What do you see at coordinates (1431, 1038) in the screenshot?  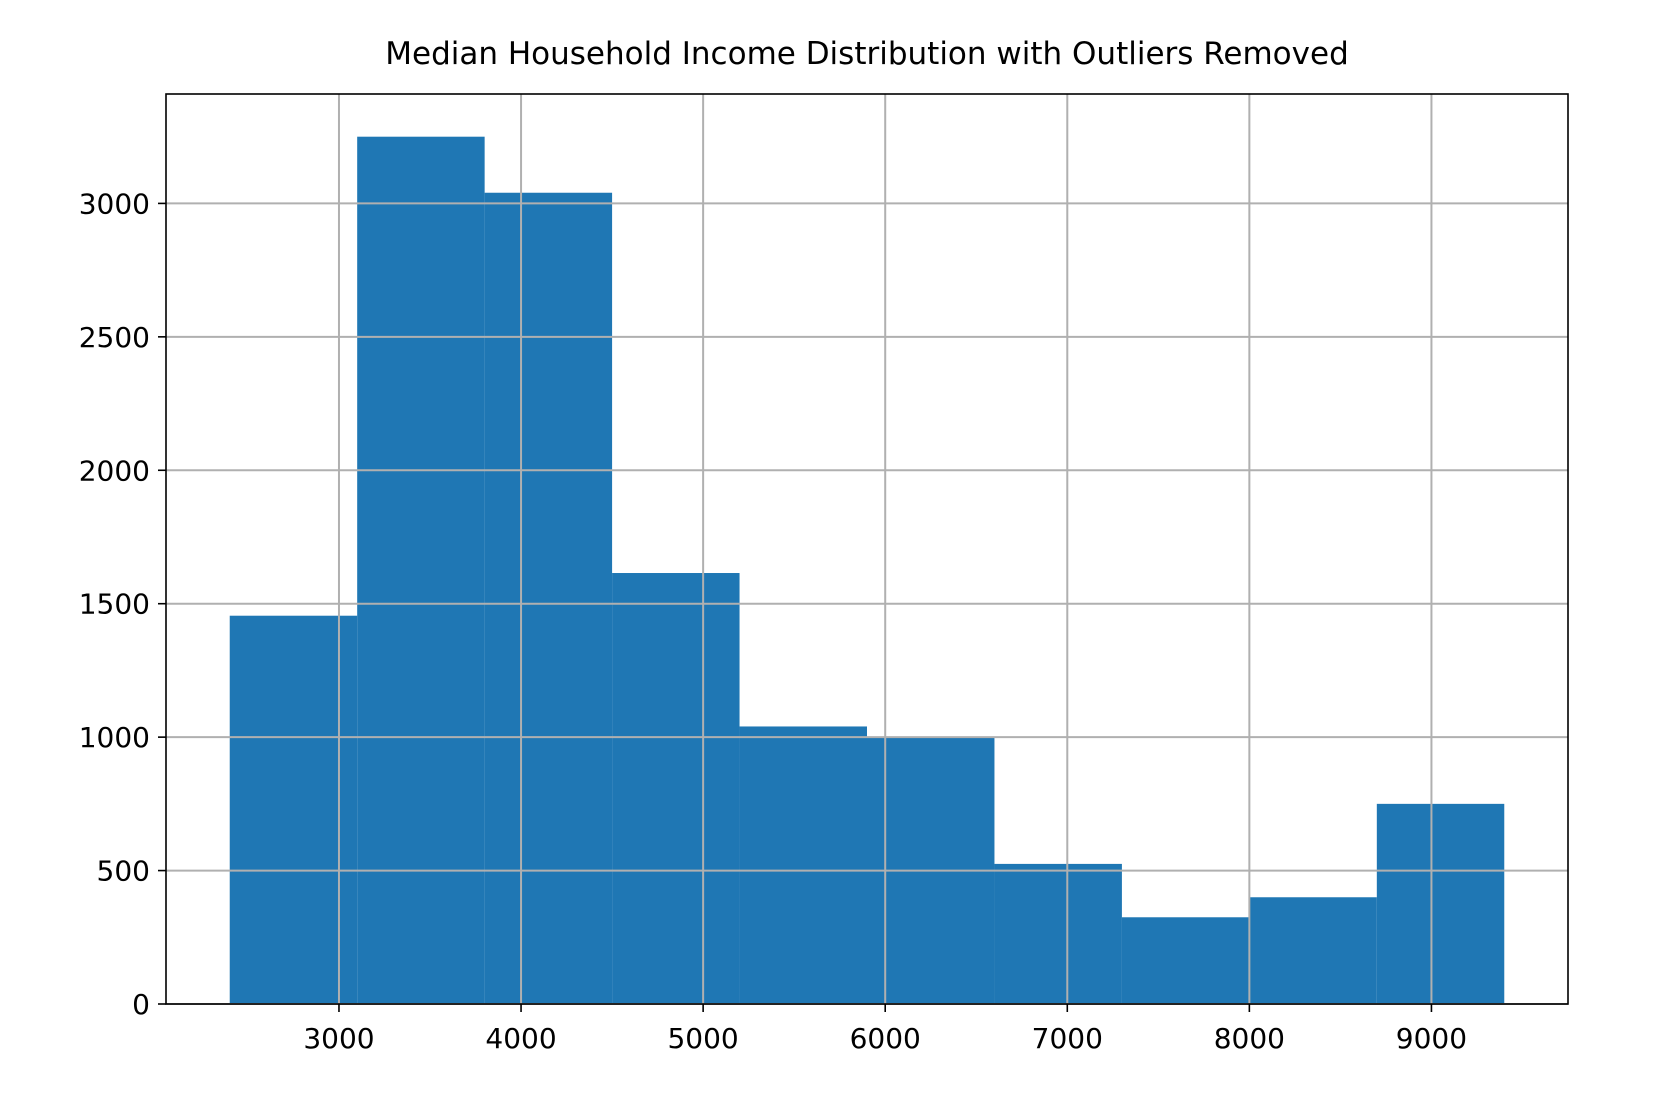 I see `x-tick-label: 9000` at bounding box center [1431, 1038].